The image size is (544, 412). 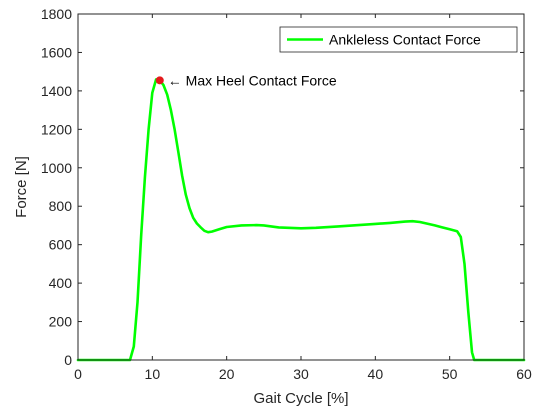 What do you see at coordinates (252, 80) in the screenshot?
I see `max-heel-contact-force-annotation: ← Max Heel Contact Force` at bounding box center [252, 80].